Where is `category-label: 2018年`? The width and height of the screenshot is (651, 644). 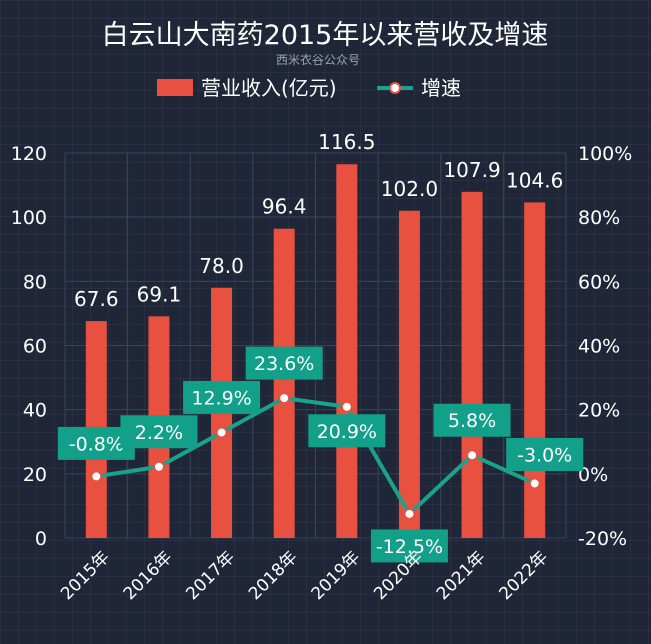 category-label: 2018年 is located at coordinates (273, 575).